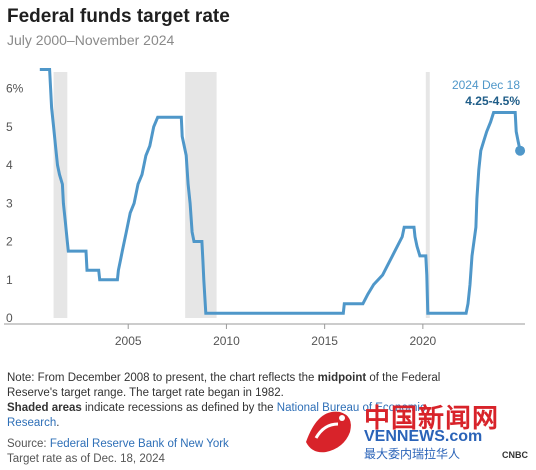  I want to click on watermark-logo-icon, so click(328, 432).